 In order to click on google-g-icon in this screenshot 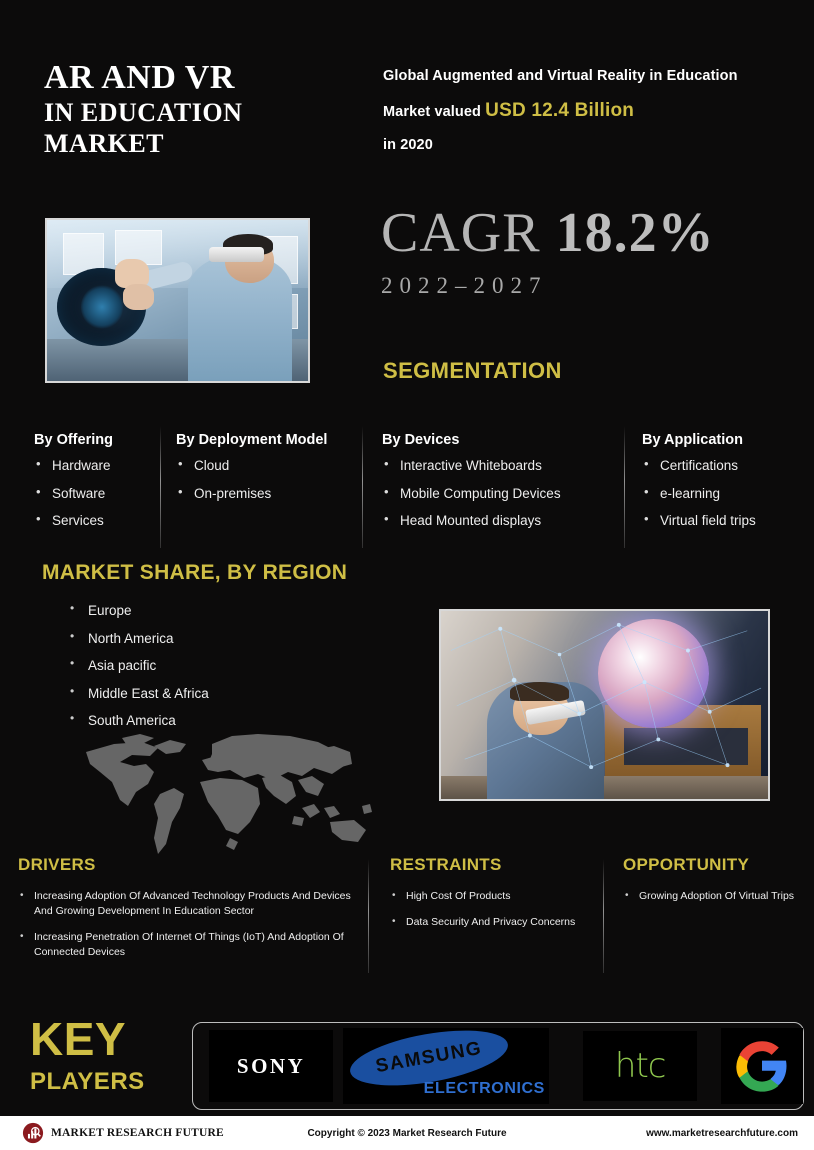, I will do `click(761, 1066)`.